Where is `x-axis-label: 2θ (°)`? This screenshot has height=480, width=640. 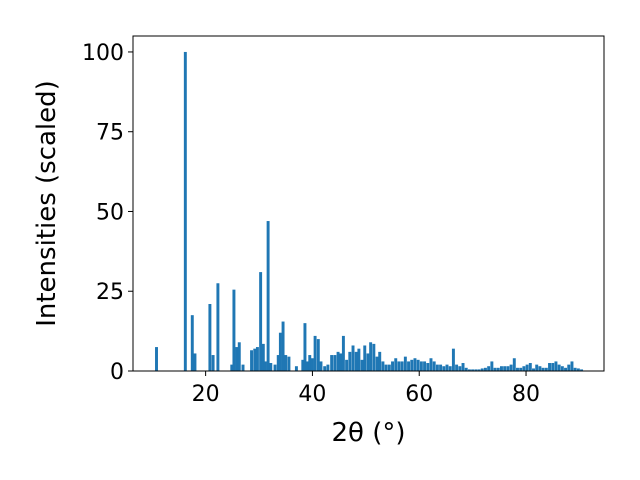
x-axis-label: 2θ (°) is located at coordinates (368, 433).